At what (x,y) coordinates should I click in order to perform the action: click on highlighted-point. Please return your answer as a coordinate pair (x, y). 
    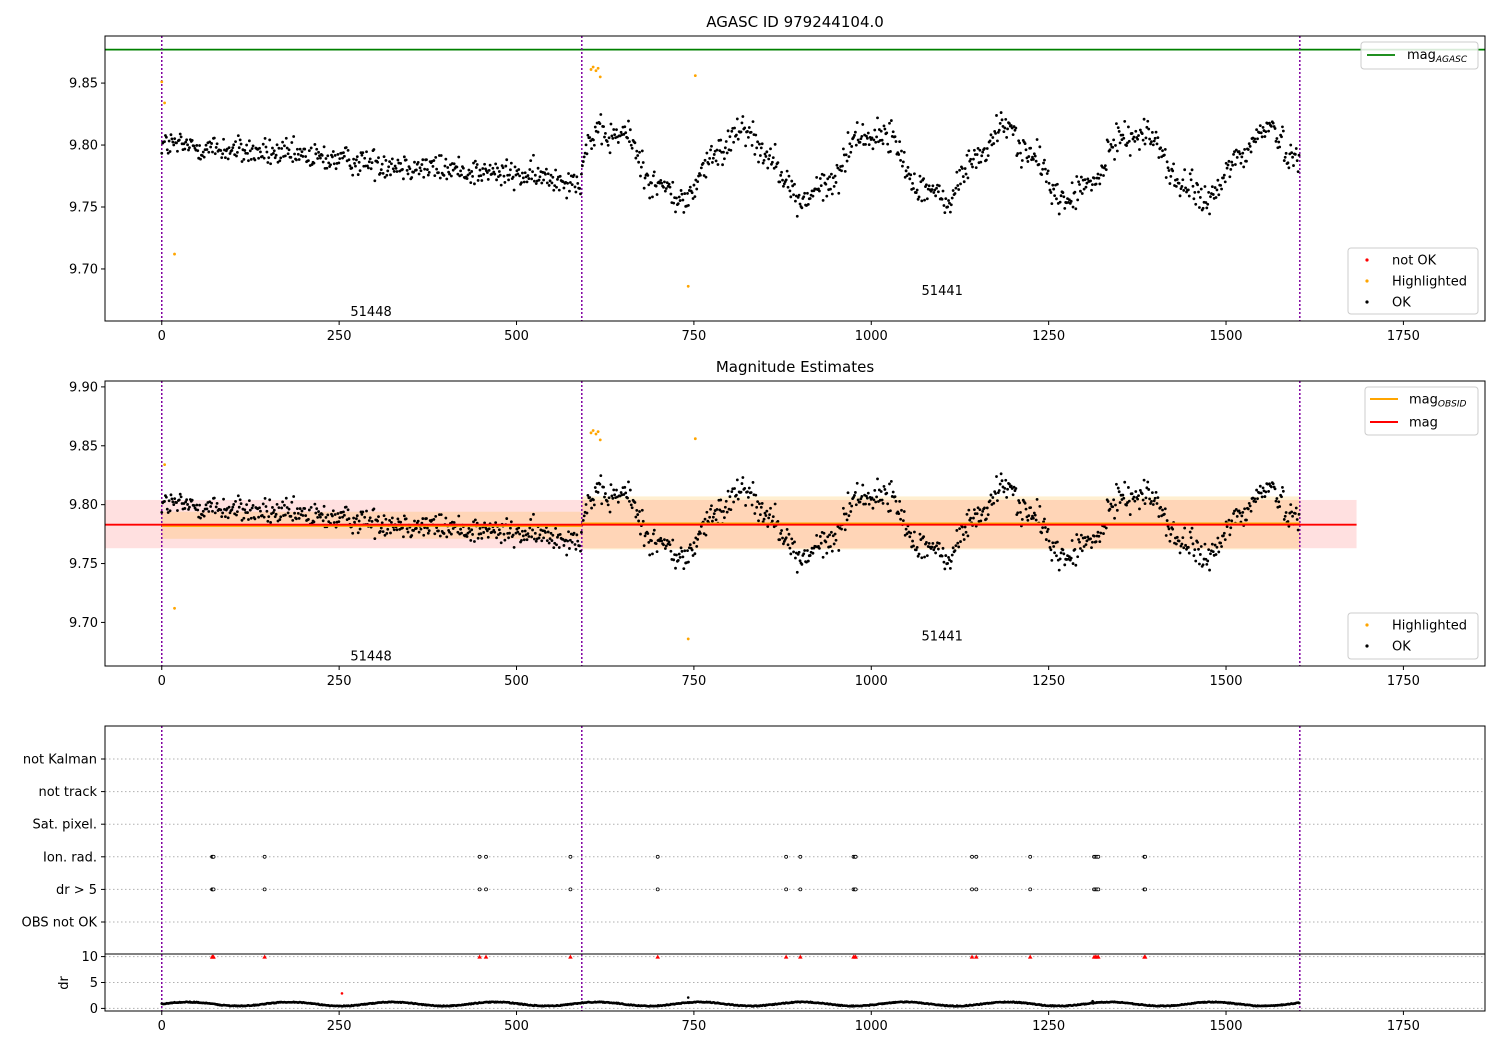
    Looking at the image, I should click on (174, 608).